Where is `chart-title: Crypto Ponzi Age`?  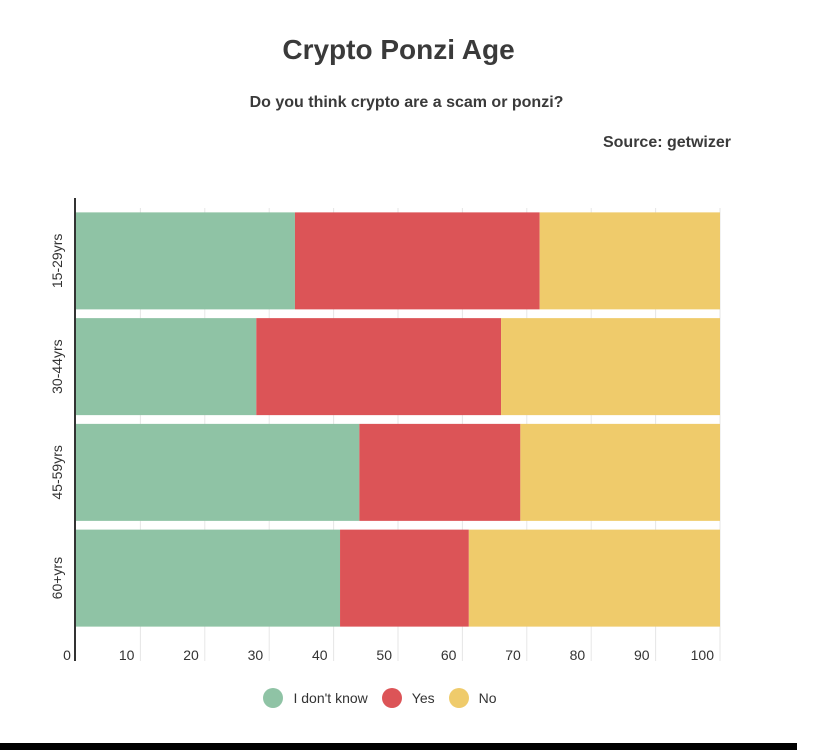
chart-title: Crypto Ponzi Age is located at coordinates (398, 49).